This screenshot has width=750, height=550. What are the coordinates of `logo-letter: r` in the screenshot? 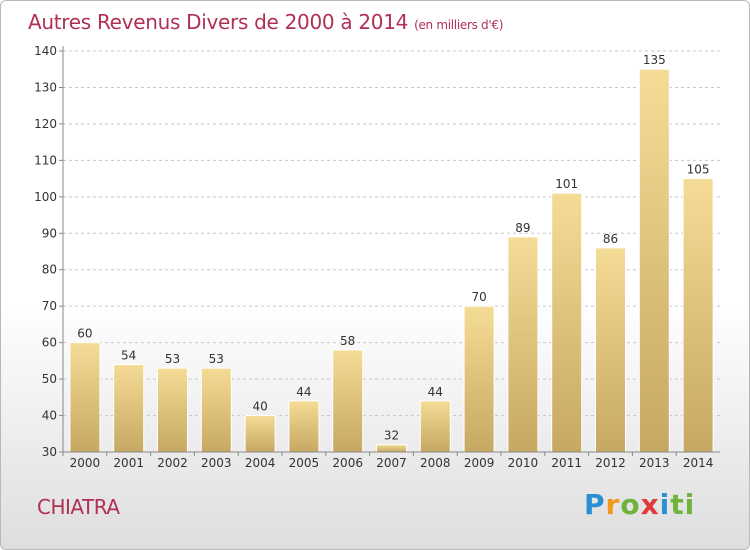 It's located at (613, 504).